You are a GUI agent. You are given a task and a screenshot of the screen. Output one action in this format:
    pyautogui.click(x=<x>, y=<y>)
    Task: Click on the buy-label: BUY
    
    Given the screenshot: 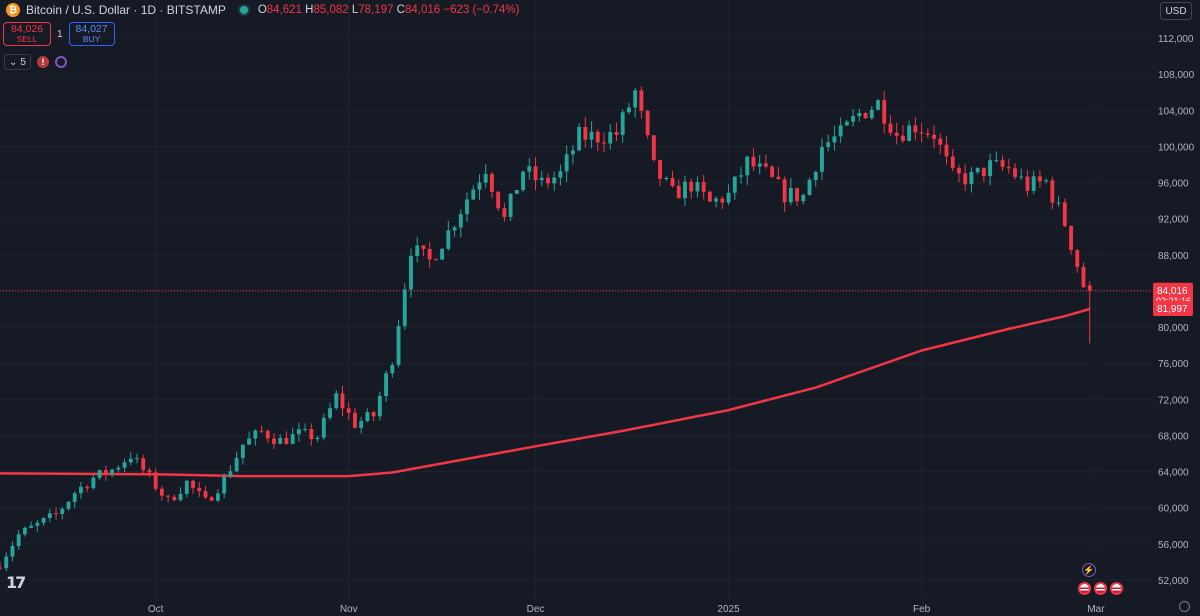 What is the action you would take?
    pyautogui.click(x=91, y=39)
    